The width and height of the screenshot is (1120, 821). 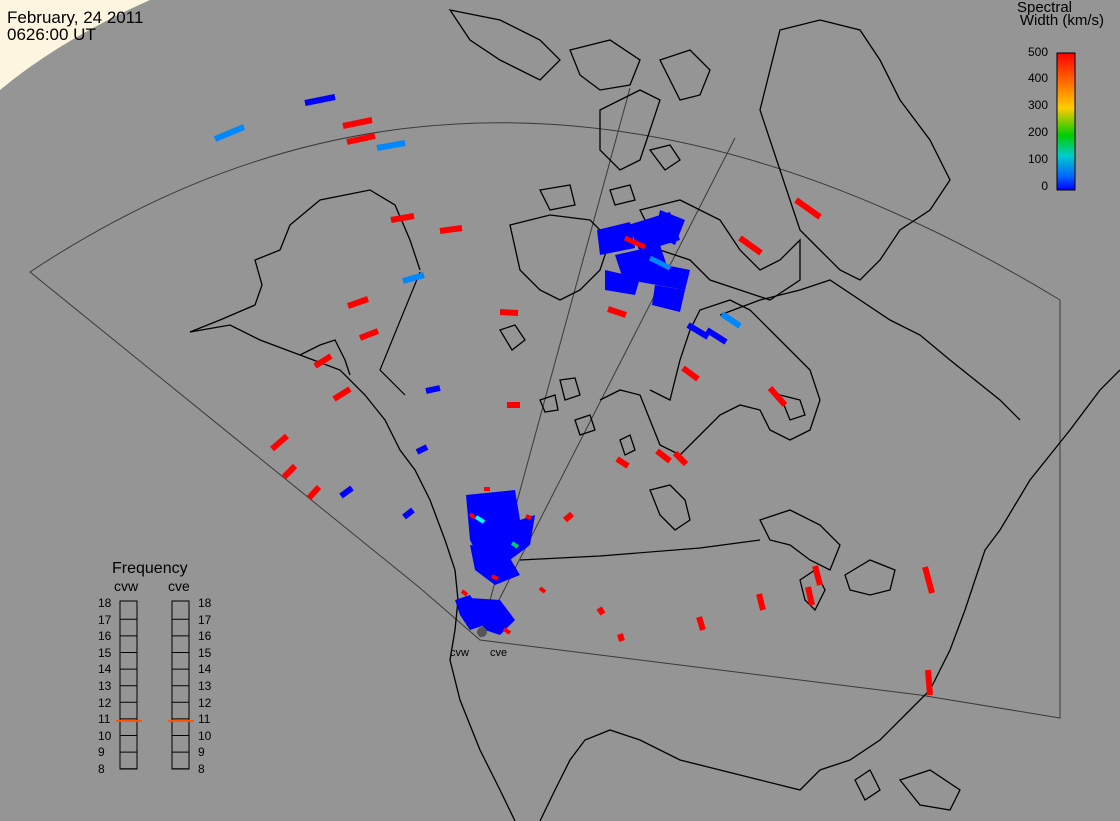 What do you see at coordinates (201, 769) in the screenshot?
I see `frequency-tick-right: 8` at bounding box center [201, 769].